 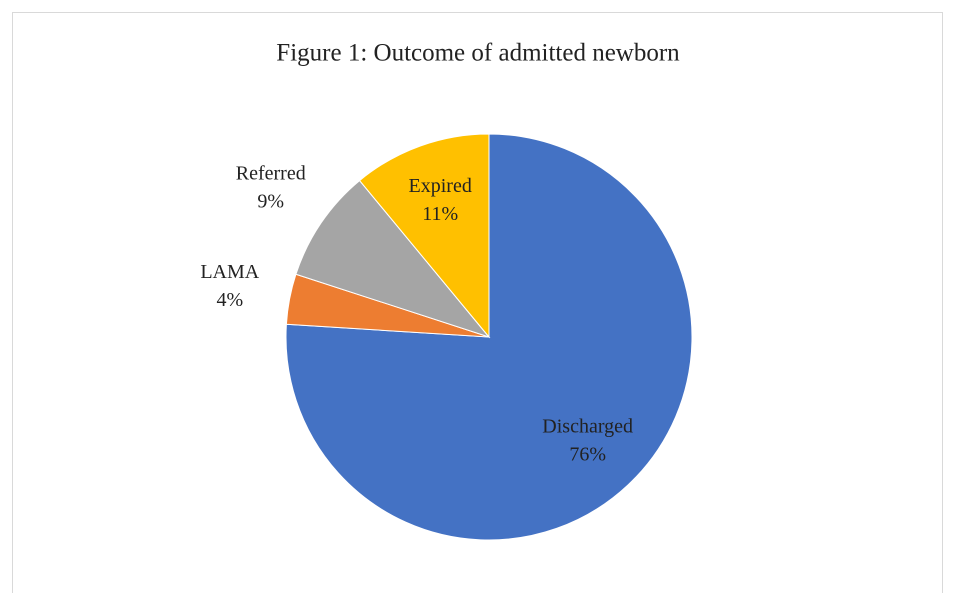 What do you see at coordinates (440, 186) in the screenshot?
I see `slice-label: Expired` at bounding box center [440, 186].